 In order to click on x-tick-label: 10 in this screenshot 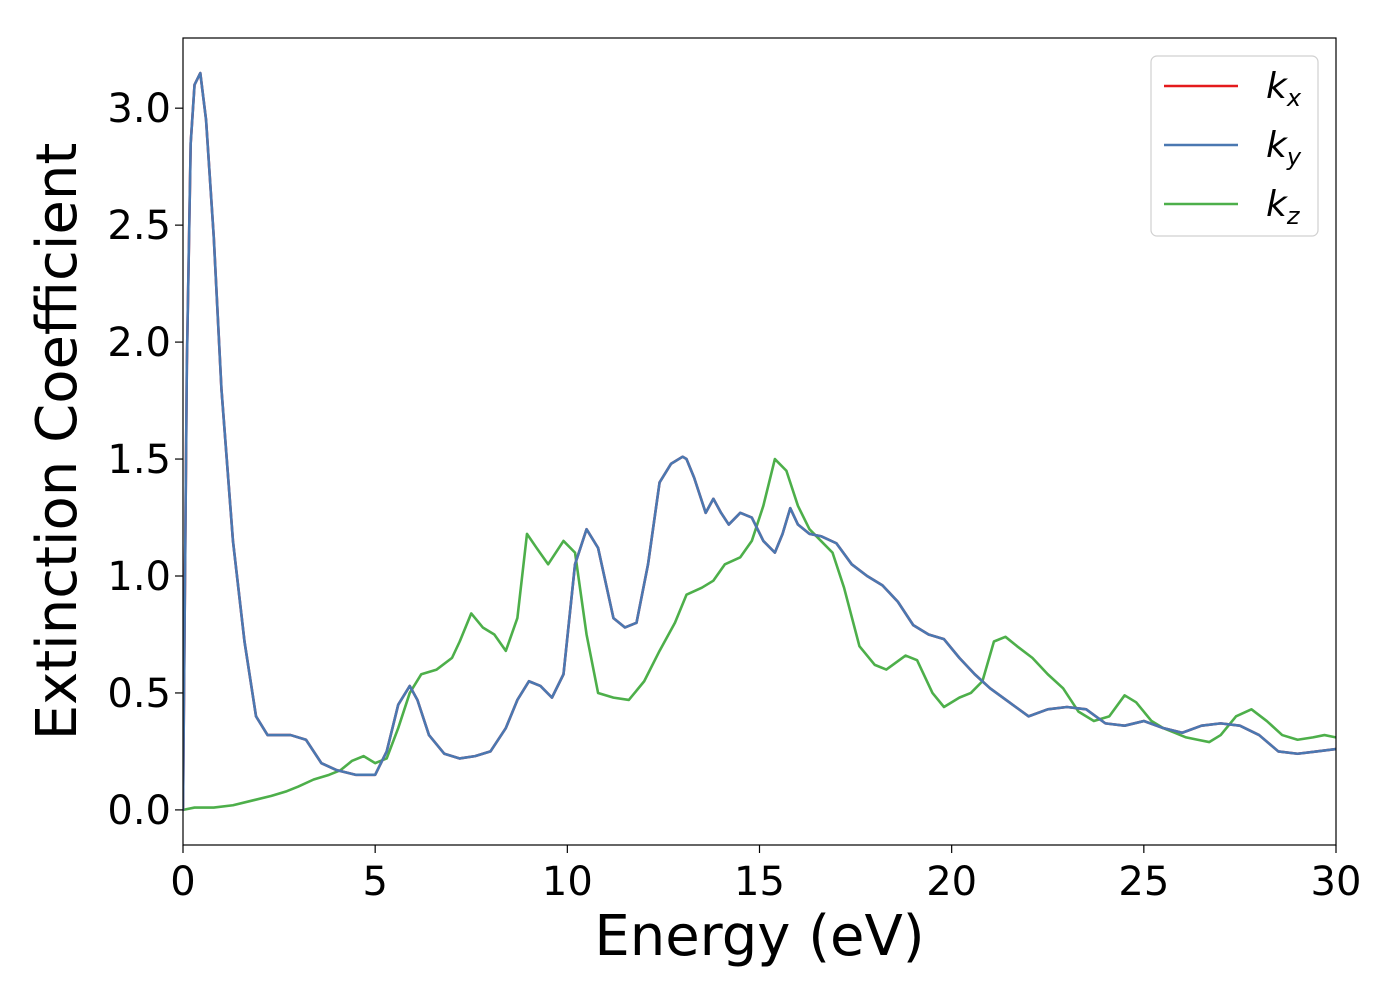, I will do `click(567, 882)`.